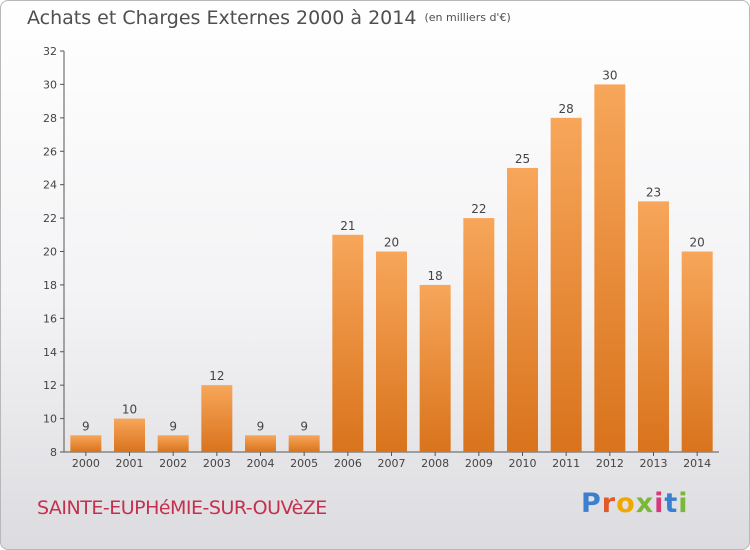 The width and height of the screenshot is (750, 550). What do you see at coordinates (523, 463) in the screenshot?
I see `x-tick-label: 2010` at bounding box center [523, 463].